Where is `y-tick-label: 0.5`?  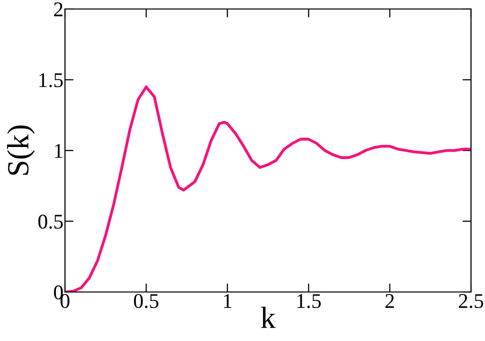
y-tick-label: 0.5 is located at coordinates (50, 221).